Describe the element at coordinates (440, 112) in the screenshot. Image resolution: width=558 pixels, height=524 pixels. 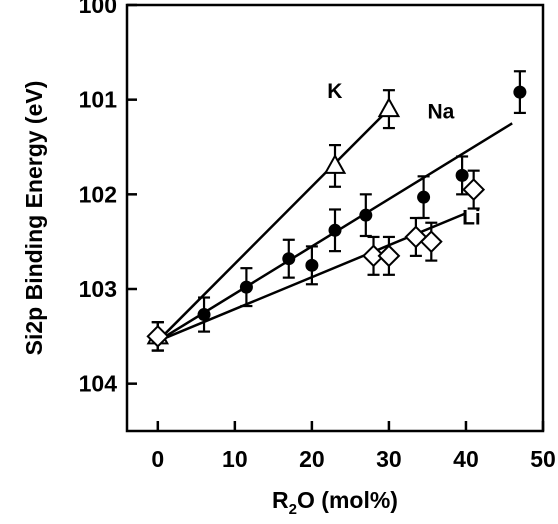
I see `series-label-na: Na` at that location.